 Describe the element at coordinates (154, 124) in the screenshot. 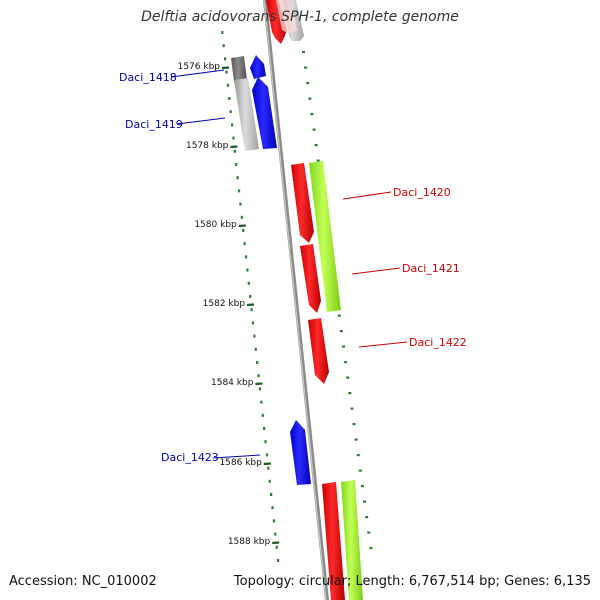

I see `gene-label: Daci_1419` at that location.